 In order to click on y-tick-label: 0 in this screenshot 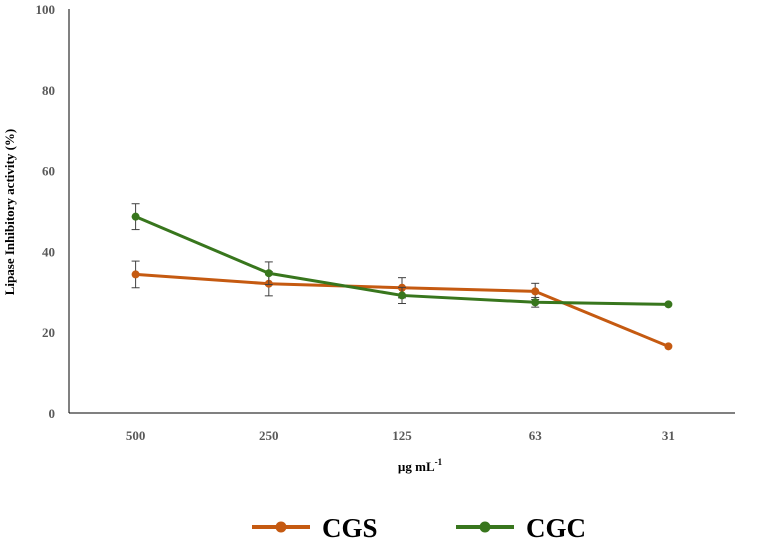, I will do `click(52, 413)`.